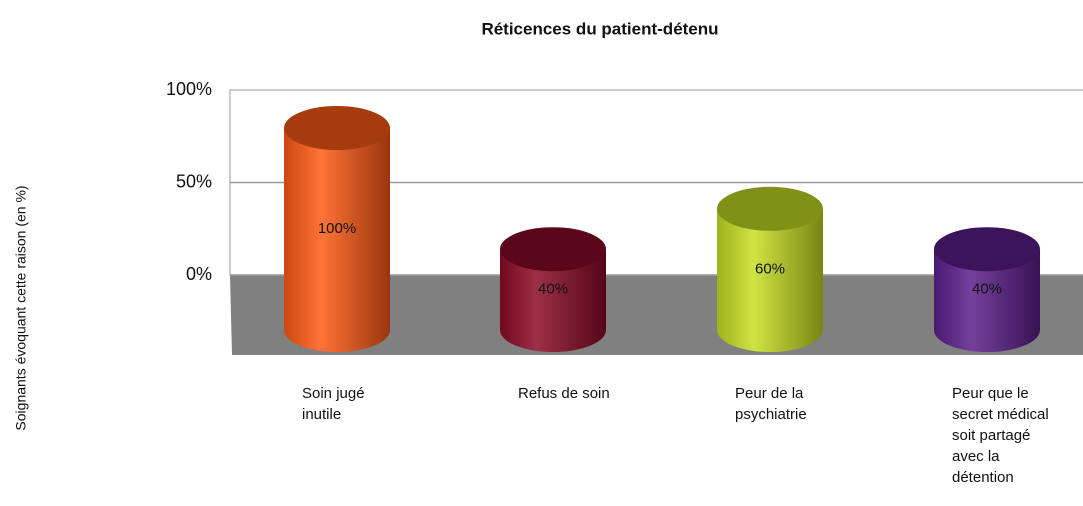 The height and width of the screenshot is (506, 1083). What do you see at coordinates (770, 268) in the screenshot?
I see `data-label: 60%` at bounding box center [770, 268].